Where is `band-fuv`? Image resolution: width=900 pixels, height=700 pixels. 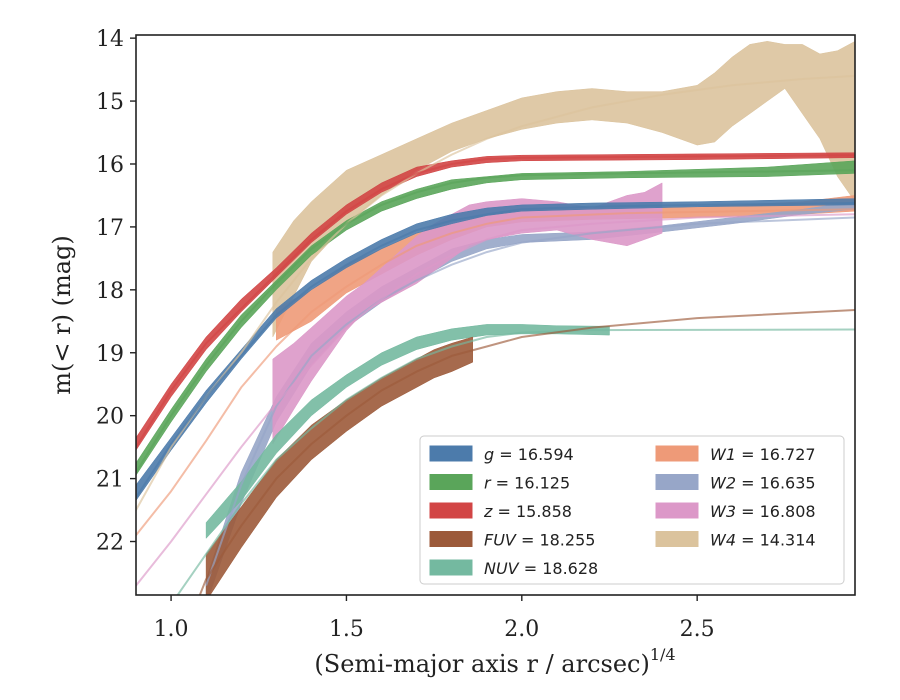 band-fuv is located at coordinates (339, 465).